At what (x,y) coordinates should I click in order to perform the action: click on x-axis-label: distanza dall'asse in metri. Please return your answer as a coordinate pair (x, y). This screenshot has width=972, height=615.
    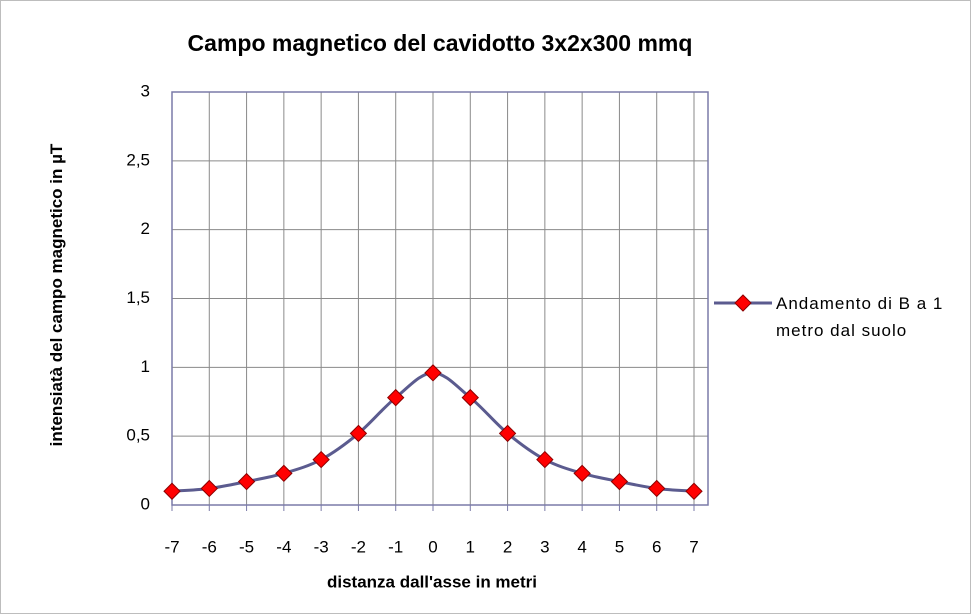
    Looking at the image, I should click on (432, 581).